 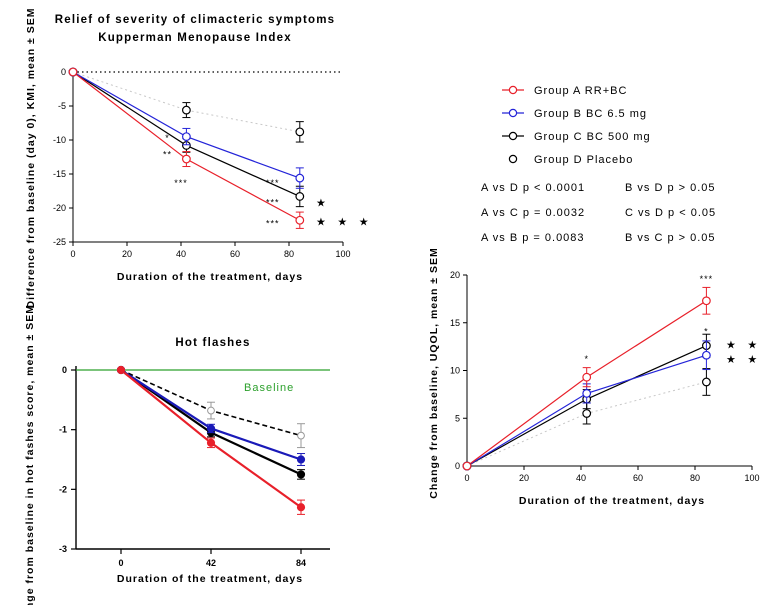 What do you see at coordinates (64, 370) in the screenshot?
I see `hot-flashes-y-tick-label: 0` at bounding box center [64, 370].